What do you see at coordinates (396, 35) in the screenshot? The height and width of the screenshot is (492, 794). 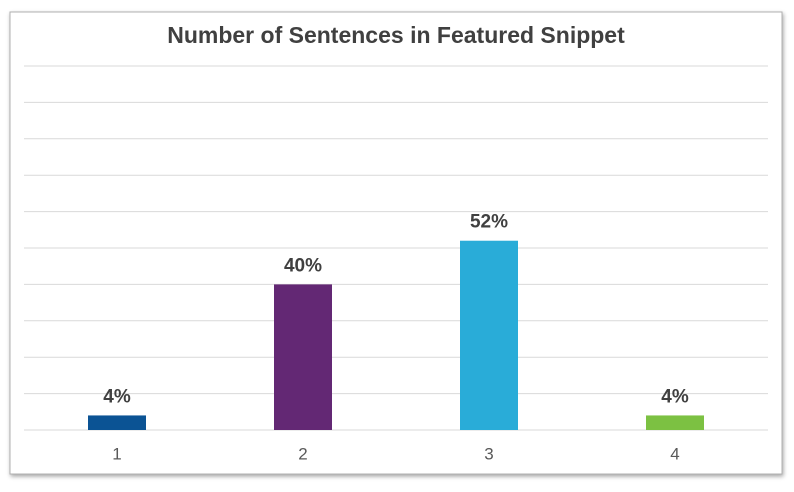 I see `chart-title: Number of Sentences in Featured Snippet` at bounding box center [396, 35].